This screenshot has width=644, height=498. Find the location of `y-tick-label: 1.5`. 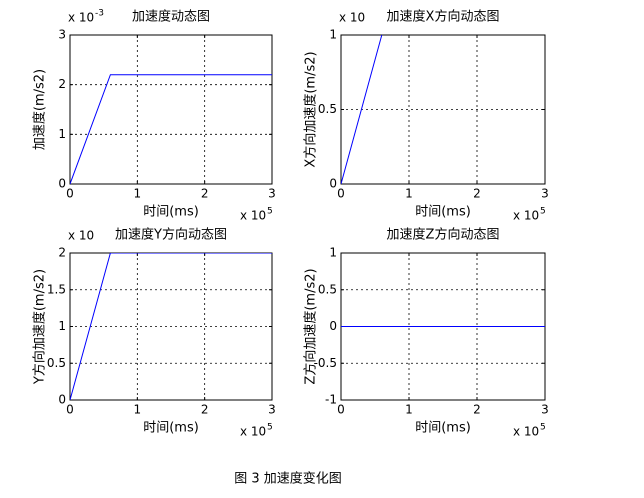

y-tick-label: 1.5 is located at coordinates (56, 289).